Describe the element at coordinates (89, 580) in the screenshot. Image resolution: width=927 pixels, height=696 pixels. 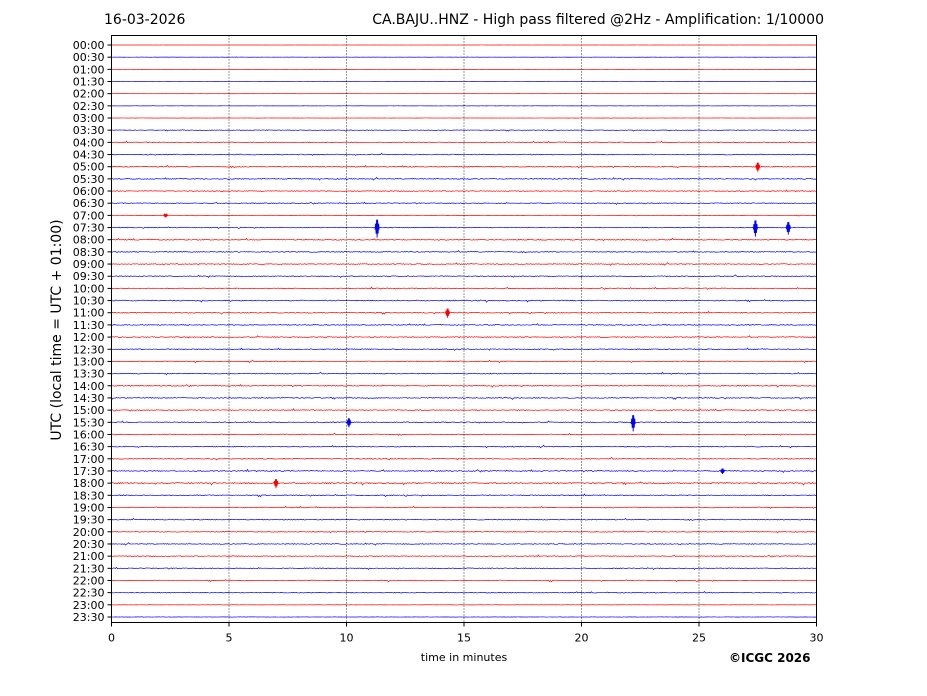
I see `y-tick-label: 22:00` at that location.